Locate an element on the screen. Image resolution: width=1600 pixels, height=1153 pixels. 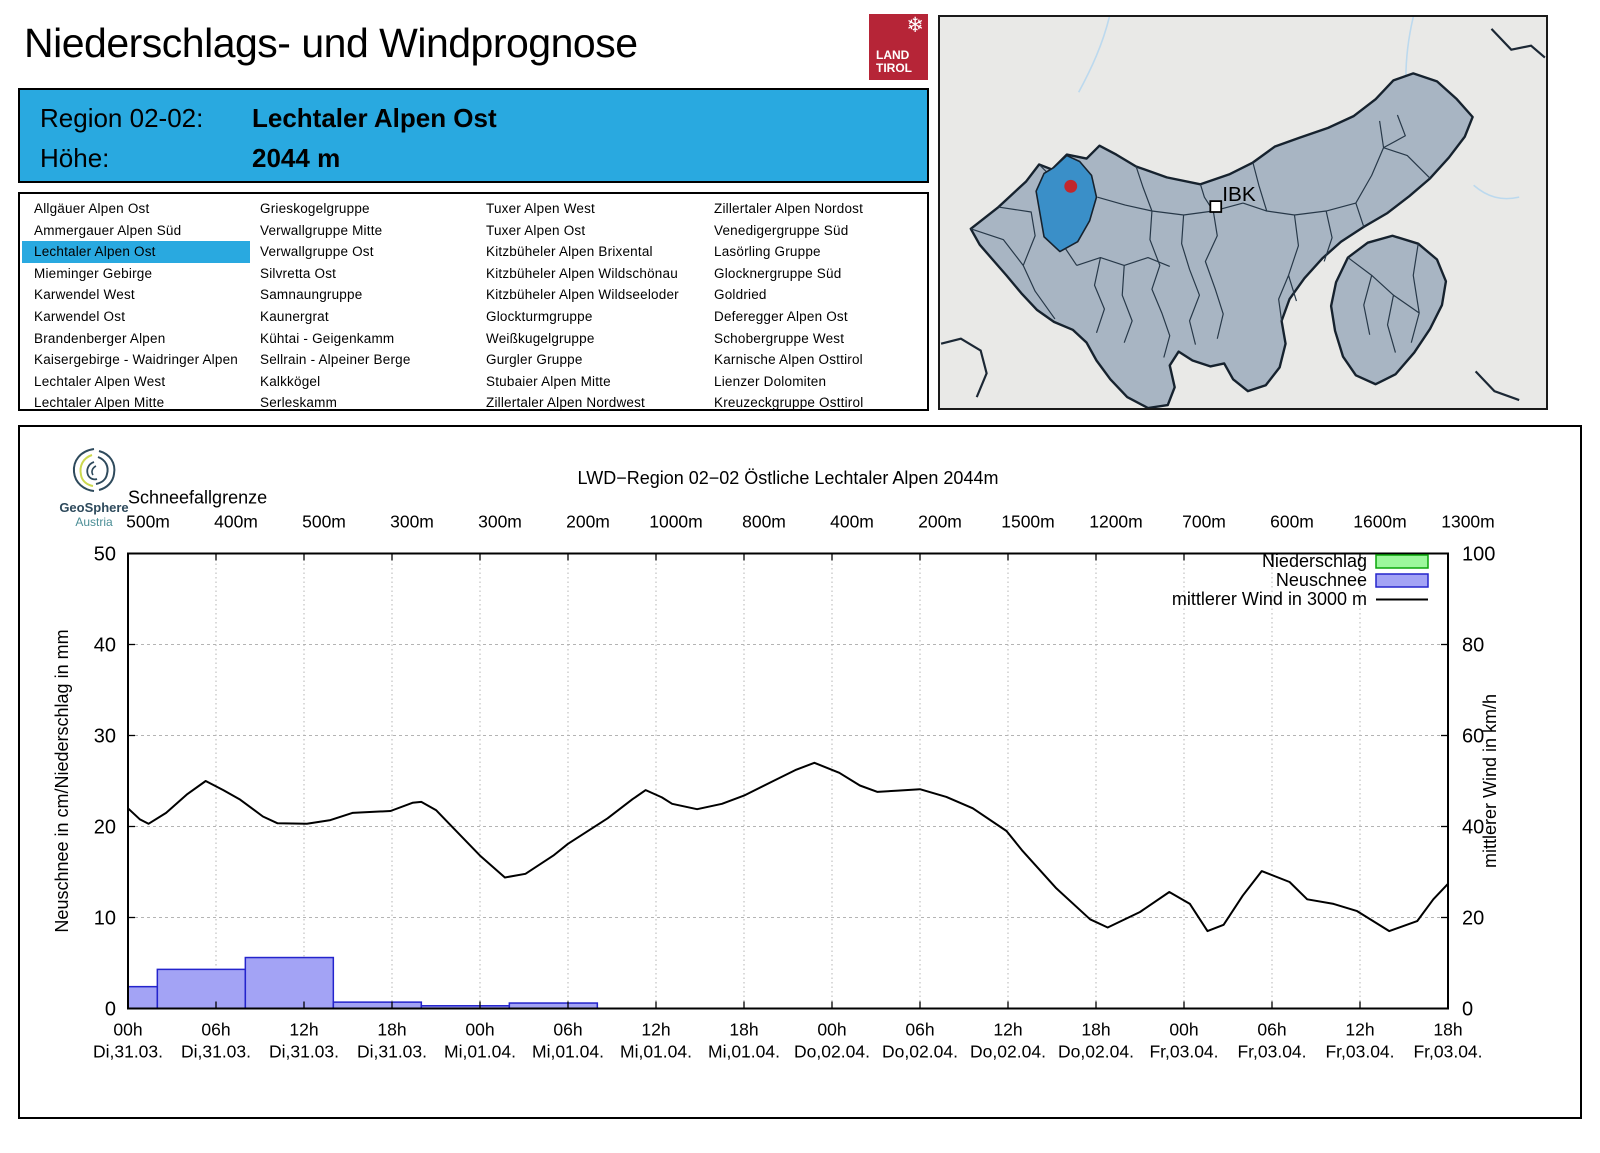
region-list-item: Kaisergebirge - Waidringer Alpen is located at coordinates (136, 360).